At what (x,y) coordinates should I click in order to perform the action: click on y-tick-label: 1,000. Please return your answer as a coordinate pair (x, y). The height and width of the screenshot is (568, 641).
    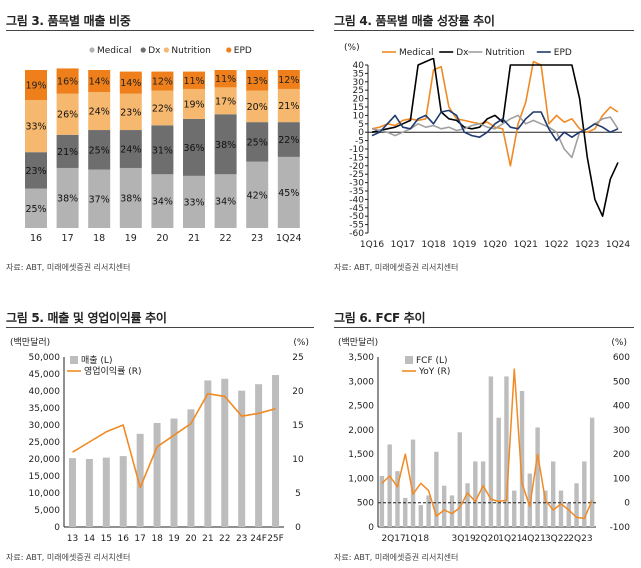
    Looking at the image, I should click on (361, 479).